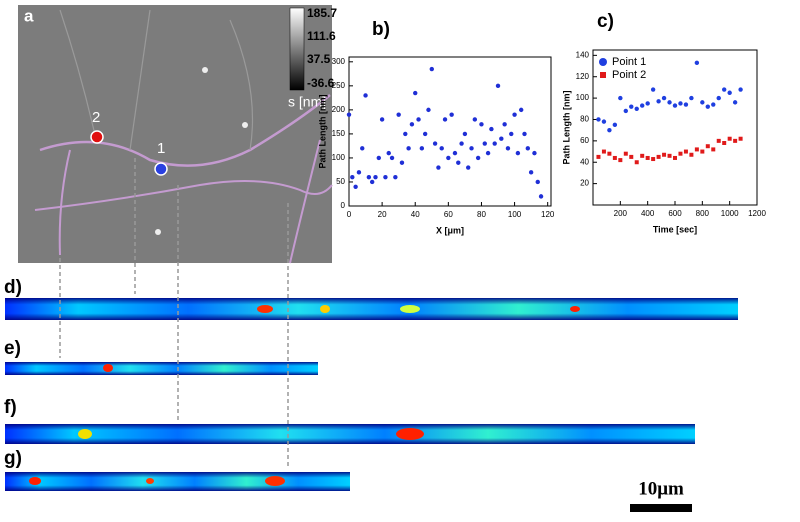 This screenshot has width=800, height=522. What do you see at coordinates (548, 214) in the screenshot?
I see `x-tick-label: 120` at bounding box center [548, 214].